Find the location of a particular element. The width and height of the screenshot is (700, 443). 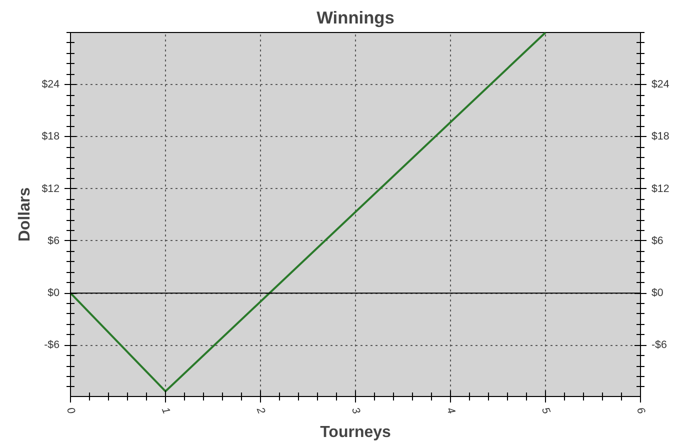

x-tick-label: 1 is located at coordinates (165, 411).